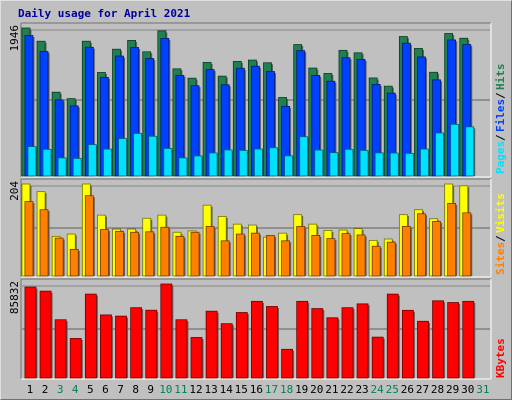 Image resolution: width=512 pixels, height=400 pixels. I want to click on day-label-13: 13, so click(210, 389).